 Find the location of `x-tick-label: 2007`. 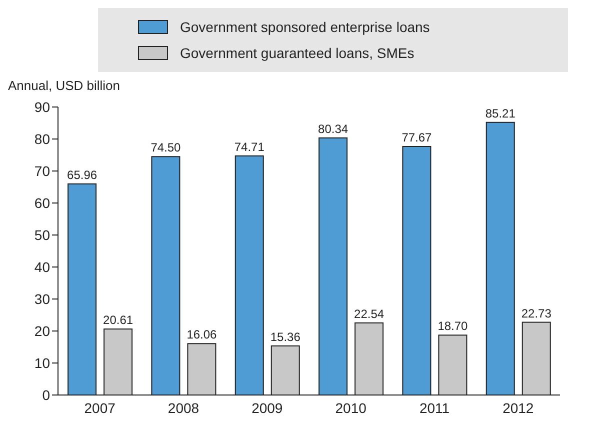

x-tick-label: 2007 is located at coordinates (100, 408).